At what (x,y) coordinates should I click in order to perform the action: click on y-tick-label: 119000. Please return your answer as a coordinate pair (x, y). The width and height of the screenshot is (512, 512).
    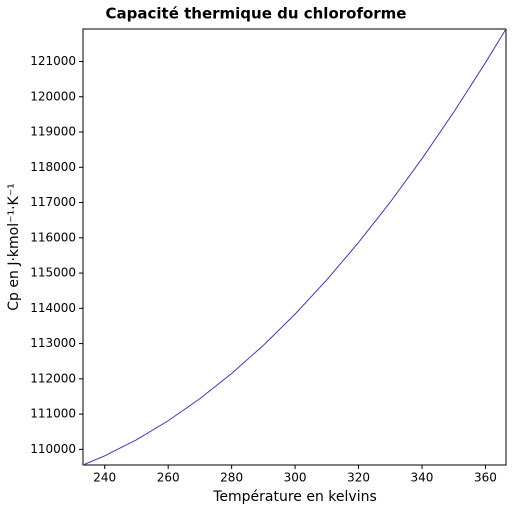
    Looking at the image, I should click on (53, 132).